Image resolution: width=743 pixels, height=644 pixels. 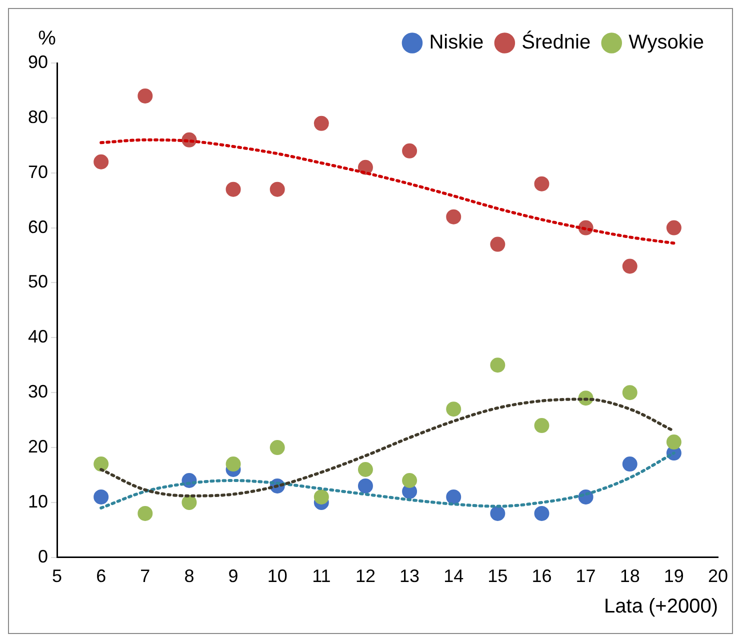 I want to click on y-tick-label: 60, so click(x=38, y=226).